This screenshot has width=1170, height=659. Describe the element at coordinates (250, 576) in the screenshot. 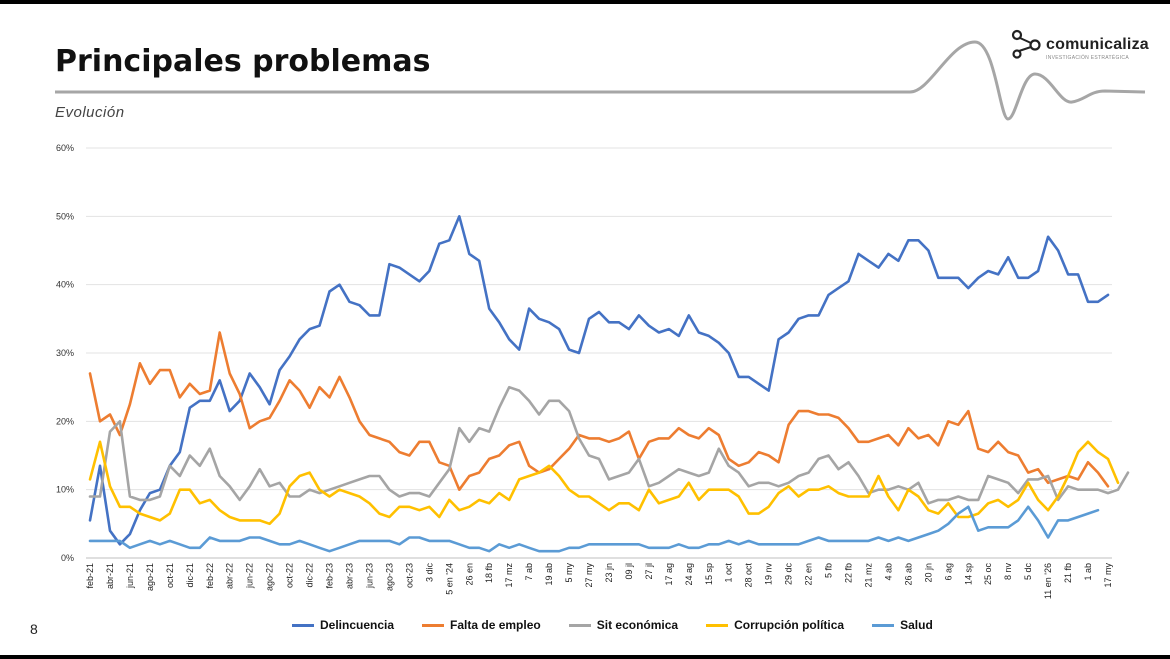

I see `x-tick-label: jun-22` at that location.